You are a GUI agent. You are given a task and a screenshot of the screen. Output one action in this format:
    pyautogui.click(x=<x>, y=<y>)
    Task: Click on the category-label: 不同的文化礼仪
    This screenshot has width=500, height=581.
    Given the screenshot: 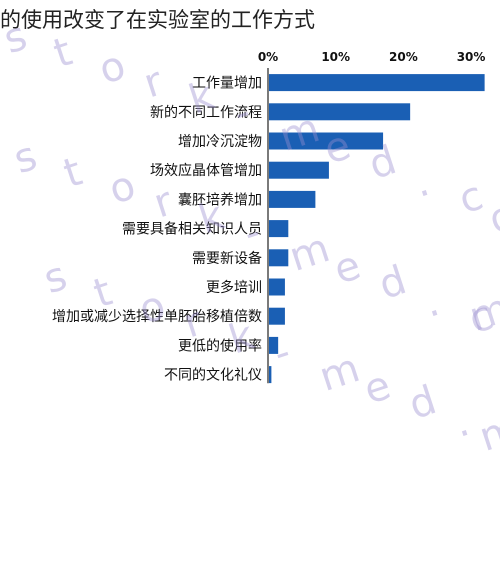 What is the action you would take?
    pyautogui.click(x=213, y=376)
    